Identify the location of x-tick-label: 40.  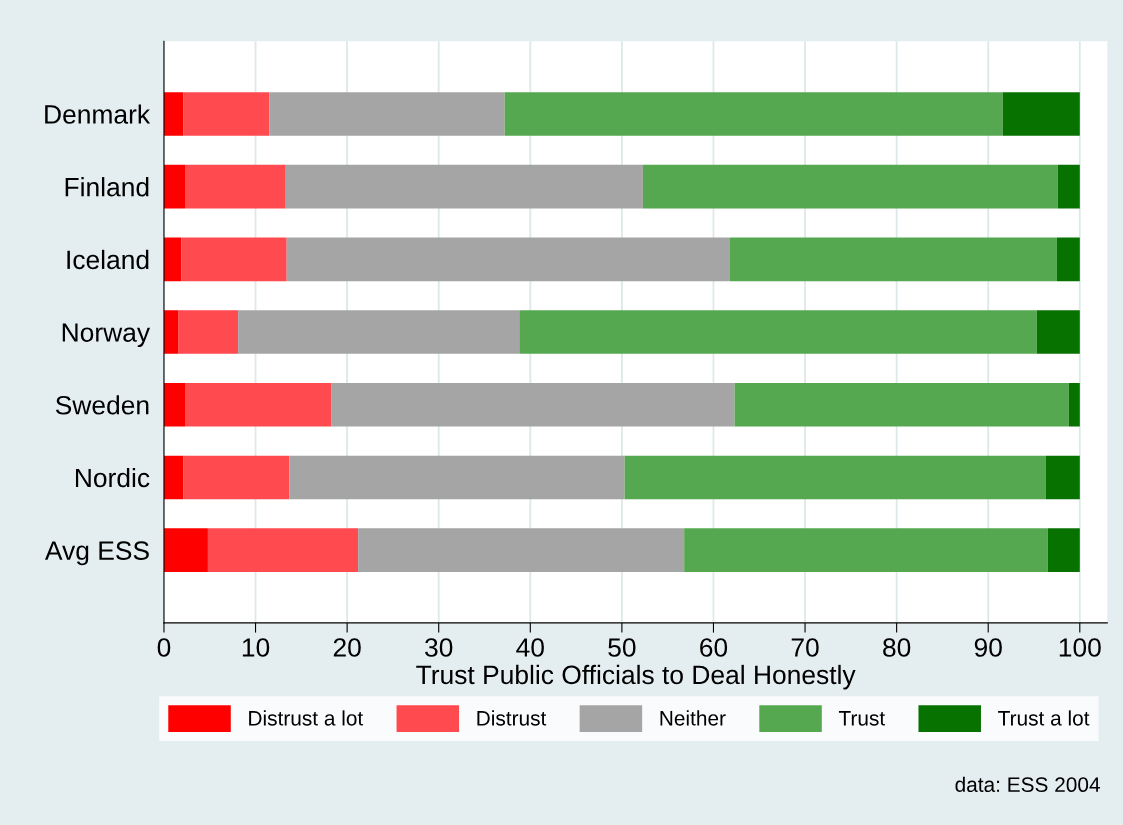
(530, 647).